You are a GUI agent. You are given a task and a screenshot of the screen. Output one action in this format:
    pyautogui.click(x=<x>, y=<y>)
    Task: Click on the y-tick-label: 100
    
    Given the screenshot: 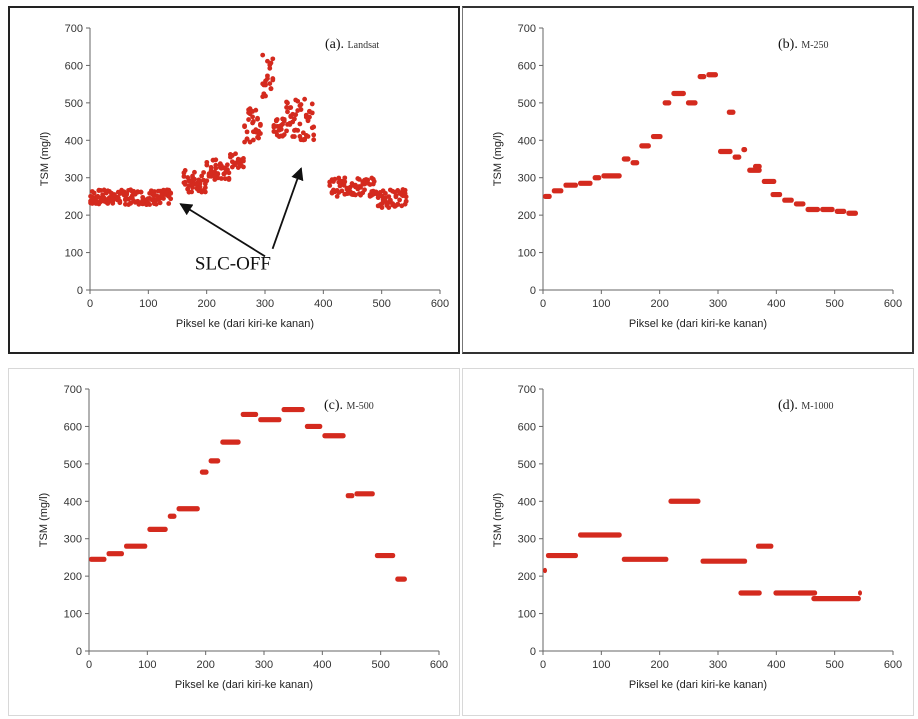 What is the action you would take?
    pyautogui.click(x=527, y=615)
    